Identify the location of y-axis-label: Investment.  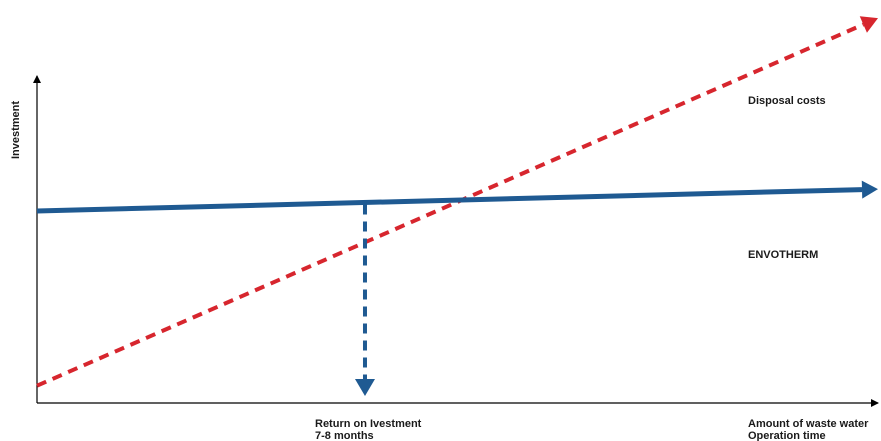
(16, 130).